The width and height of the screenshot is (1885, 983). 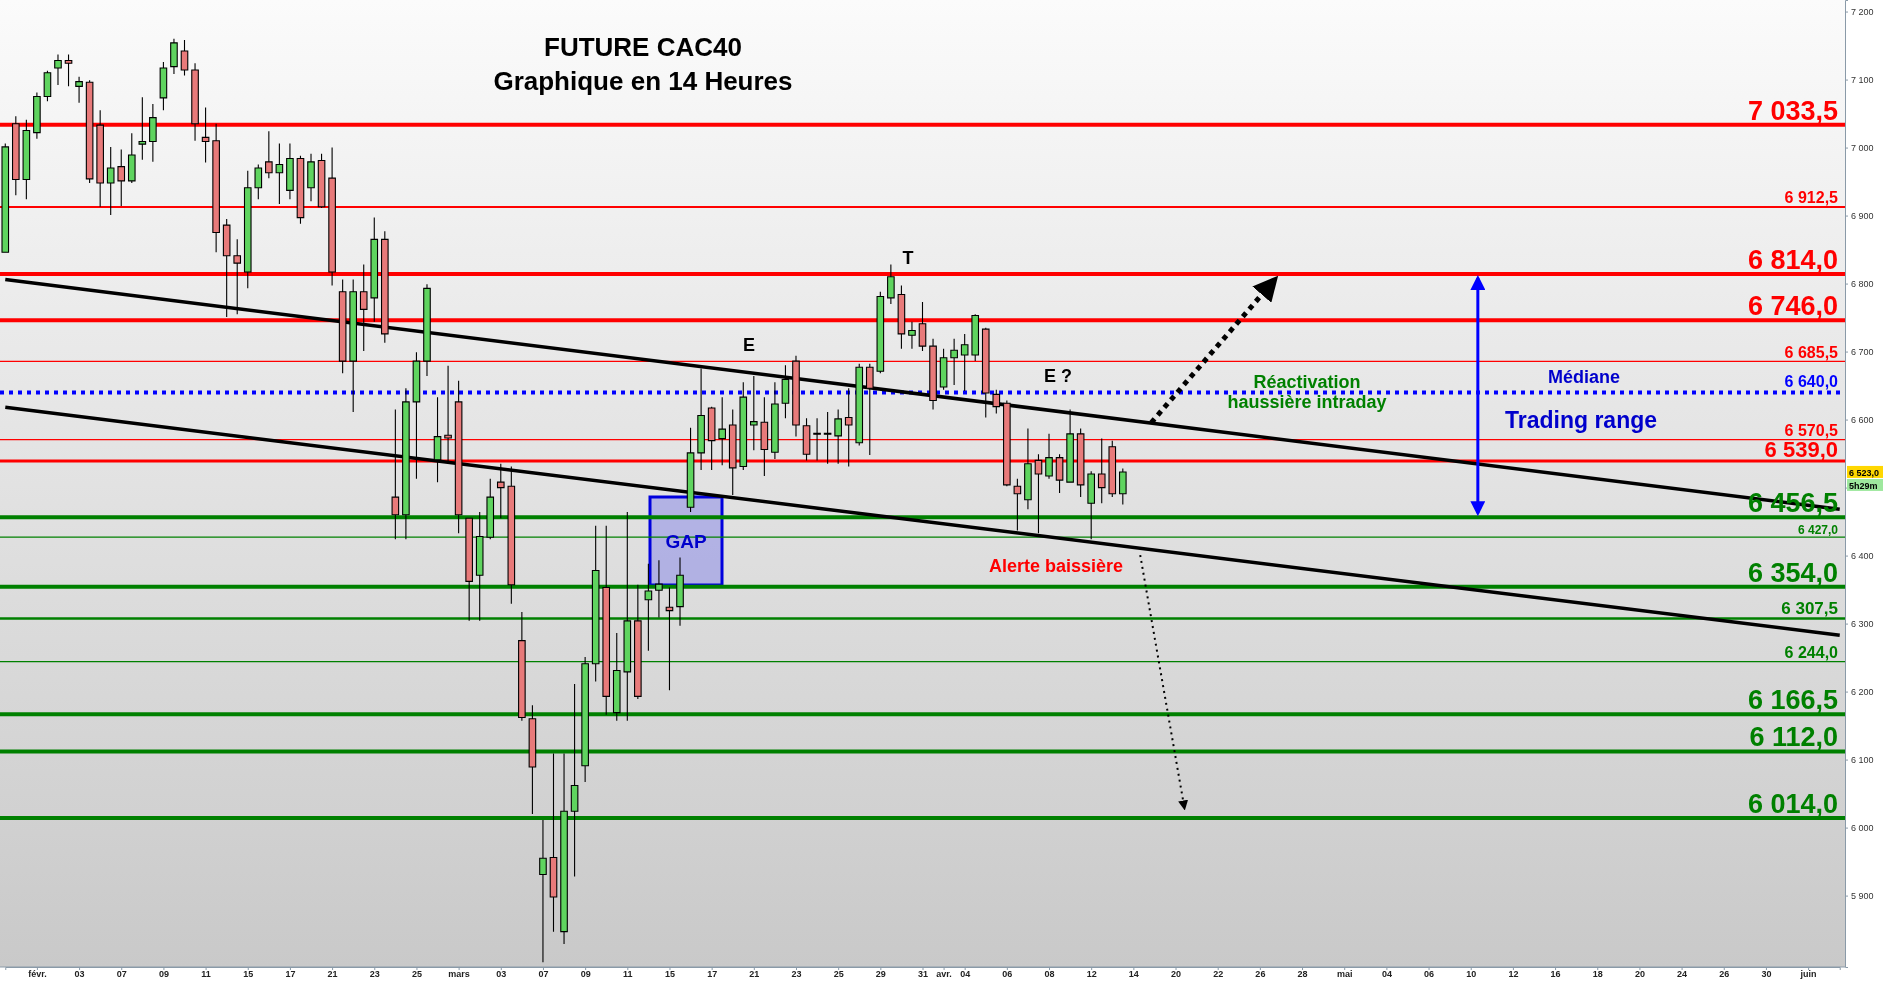 I want to click on x-tick-label: 20, so click(x=1176, y=974).